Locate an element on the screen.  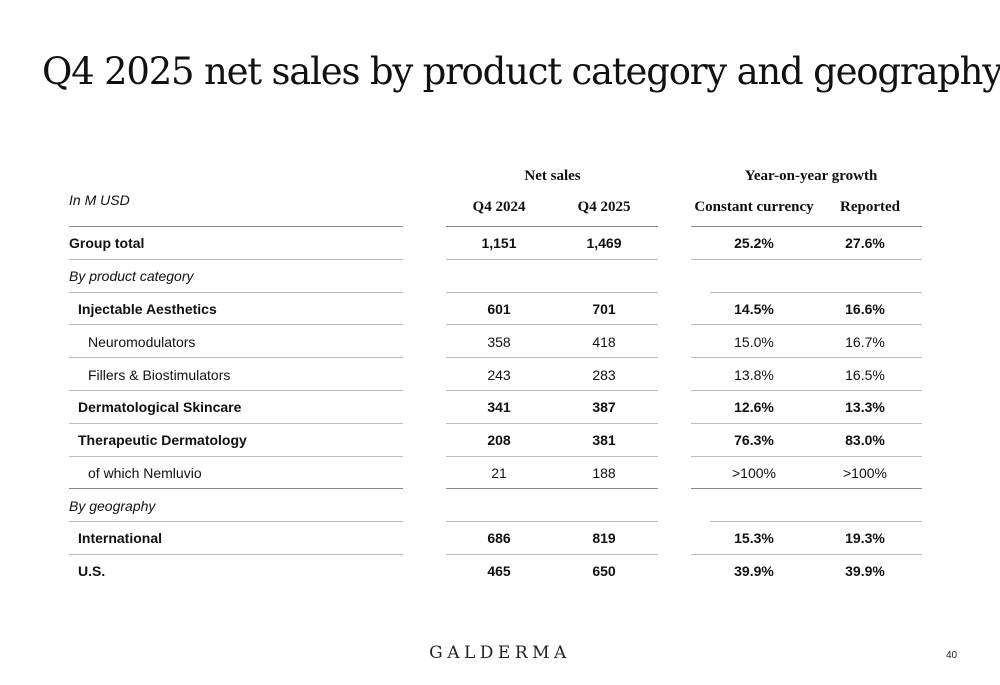
cell-q4-2024: 358 is located at coordinates (499, 342).